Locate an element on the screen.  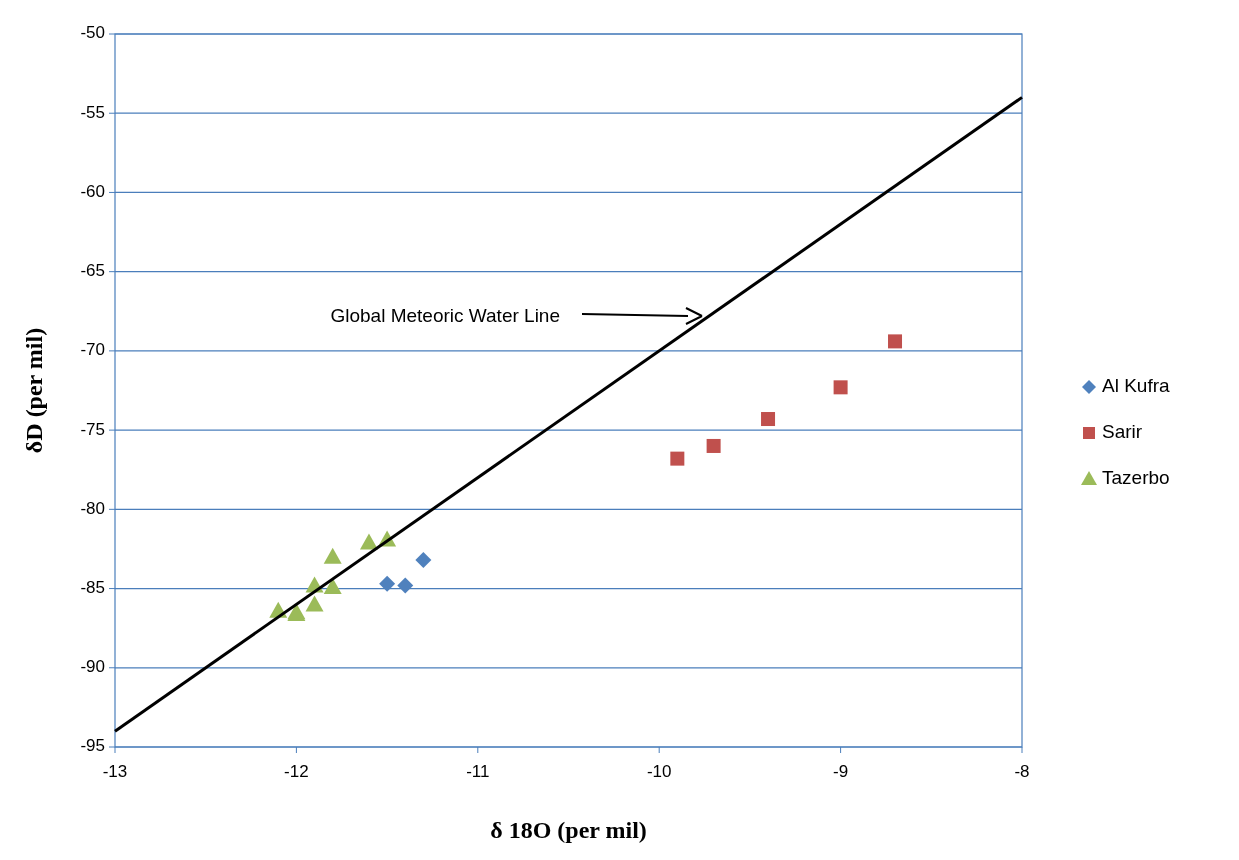
x-tick-label: -13 is located at coordinates (115, 771).